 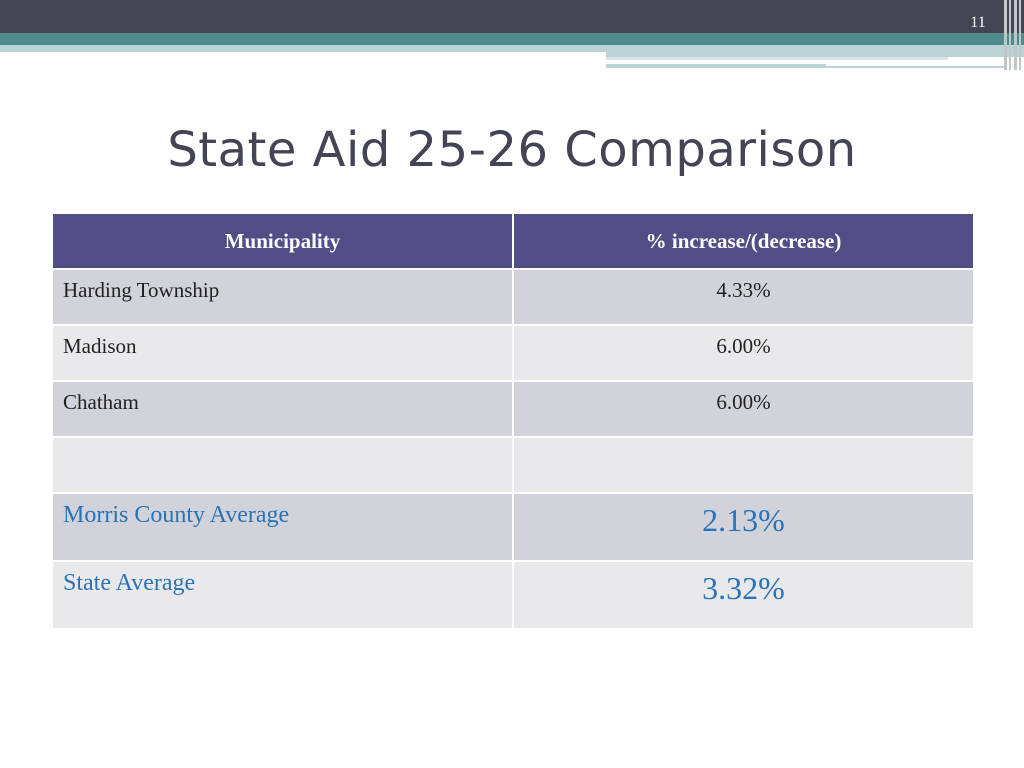 What do you see at coordinates (282, 241) in the screenshot?
I see `header-municipality: Municipality` at bounding box center [282, 241].